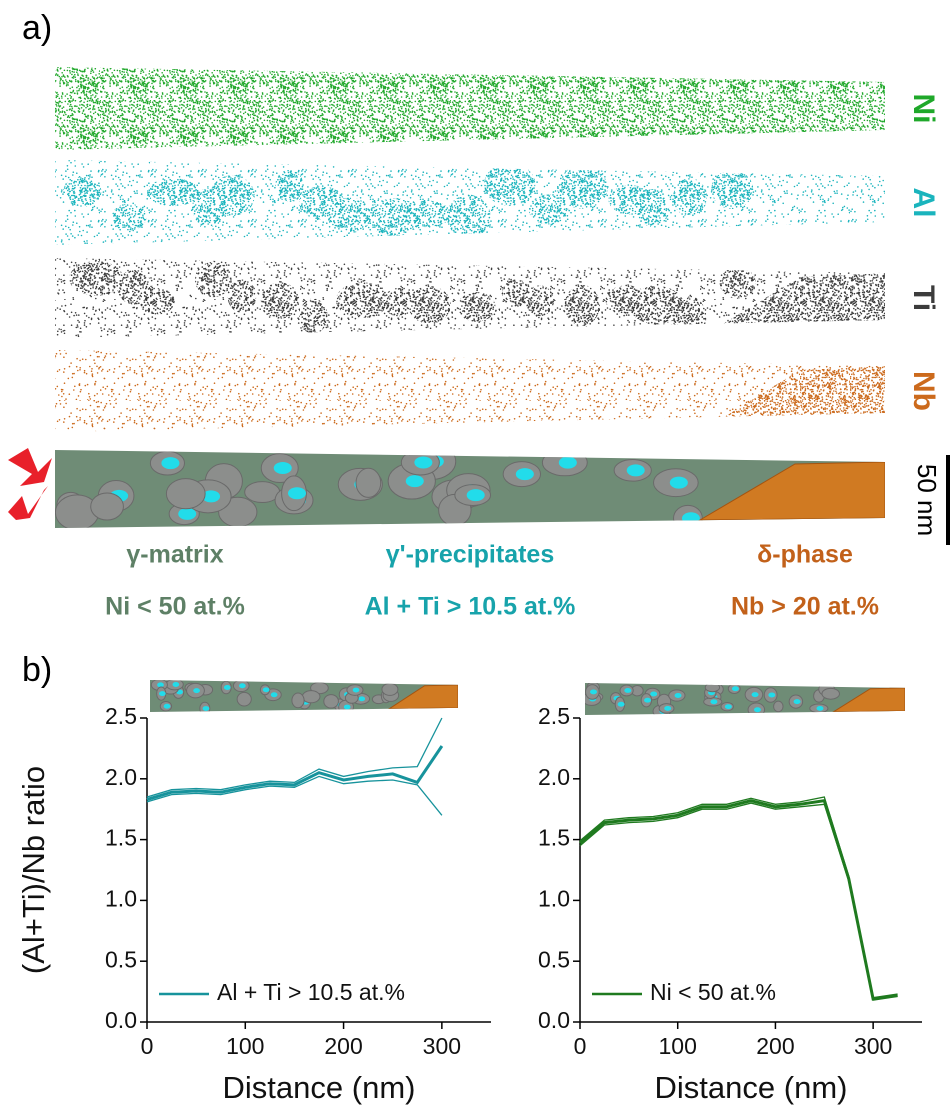  Describe the element at coordinates (37, 28) in the screenshot. I see `panel-label: a)` at that location.